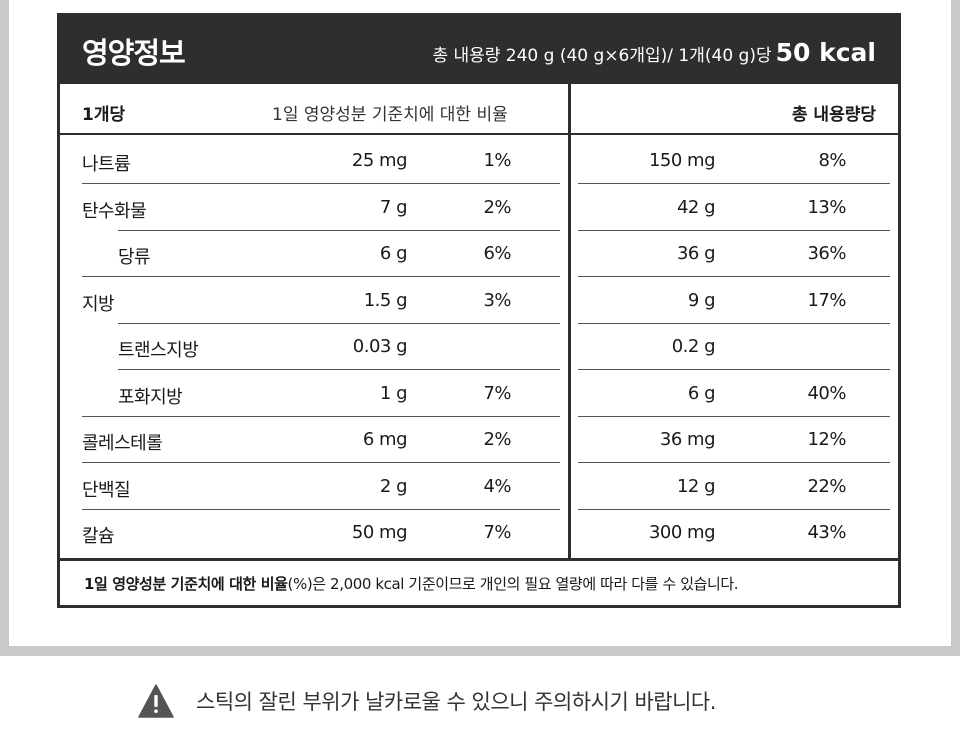 This screenshot has height=755, width=960. I want to click on amount-per-total: 42 g, so click(696, 207).